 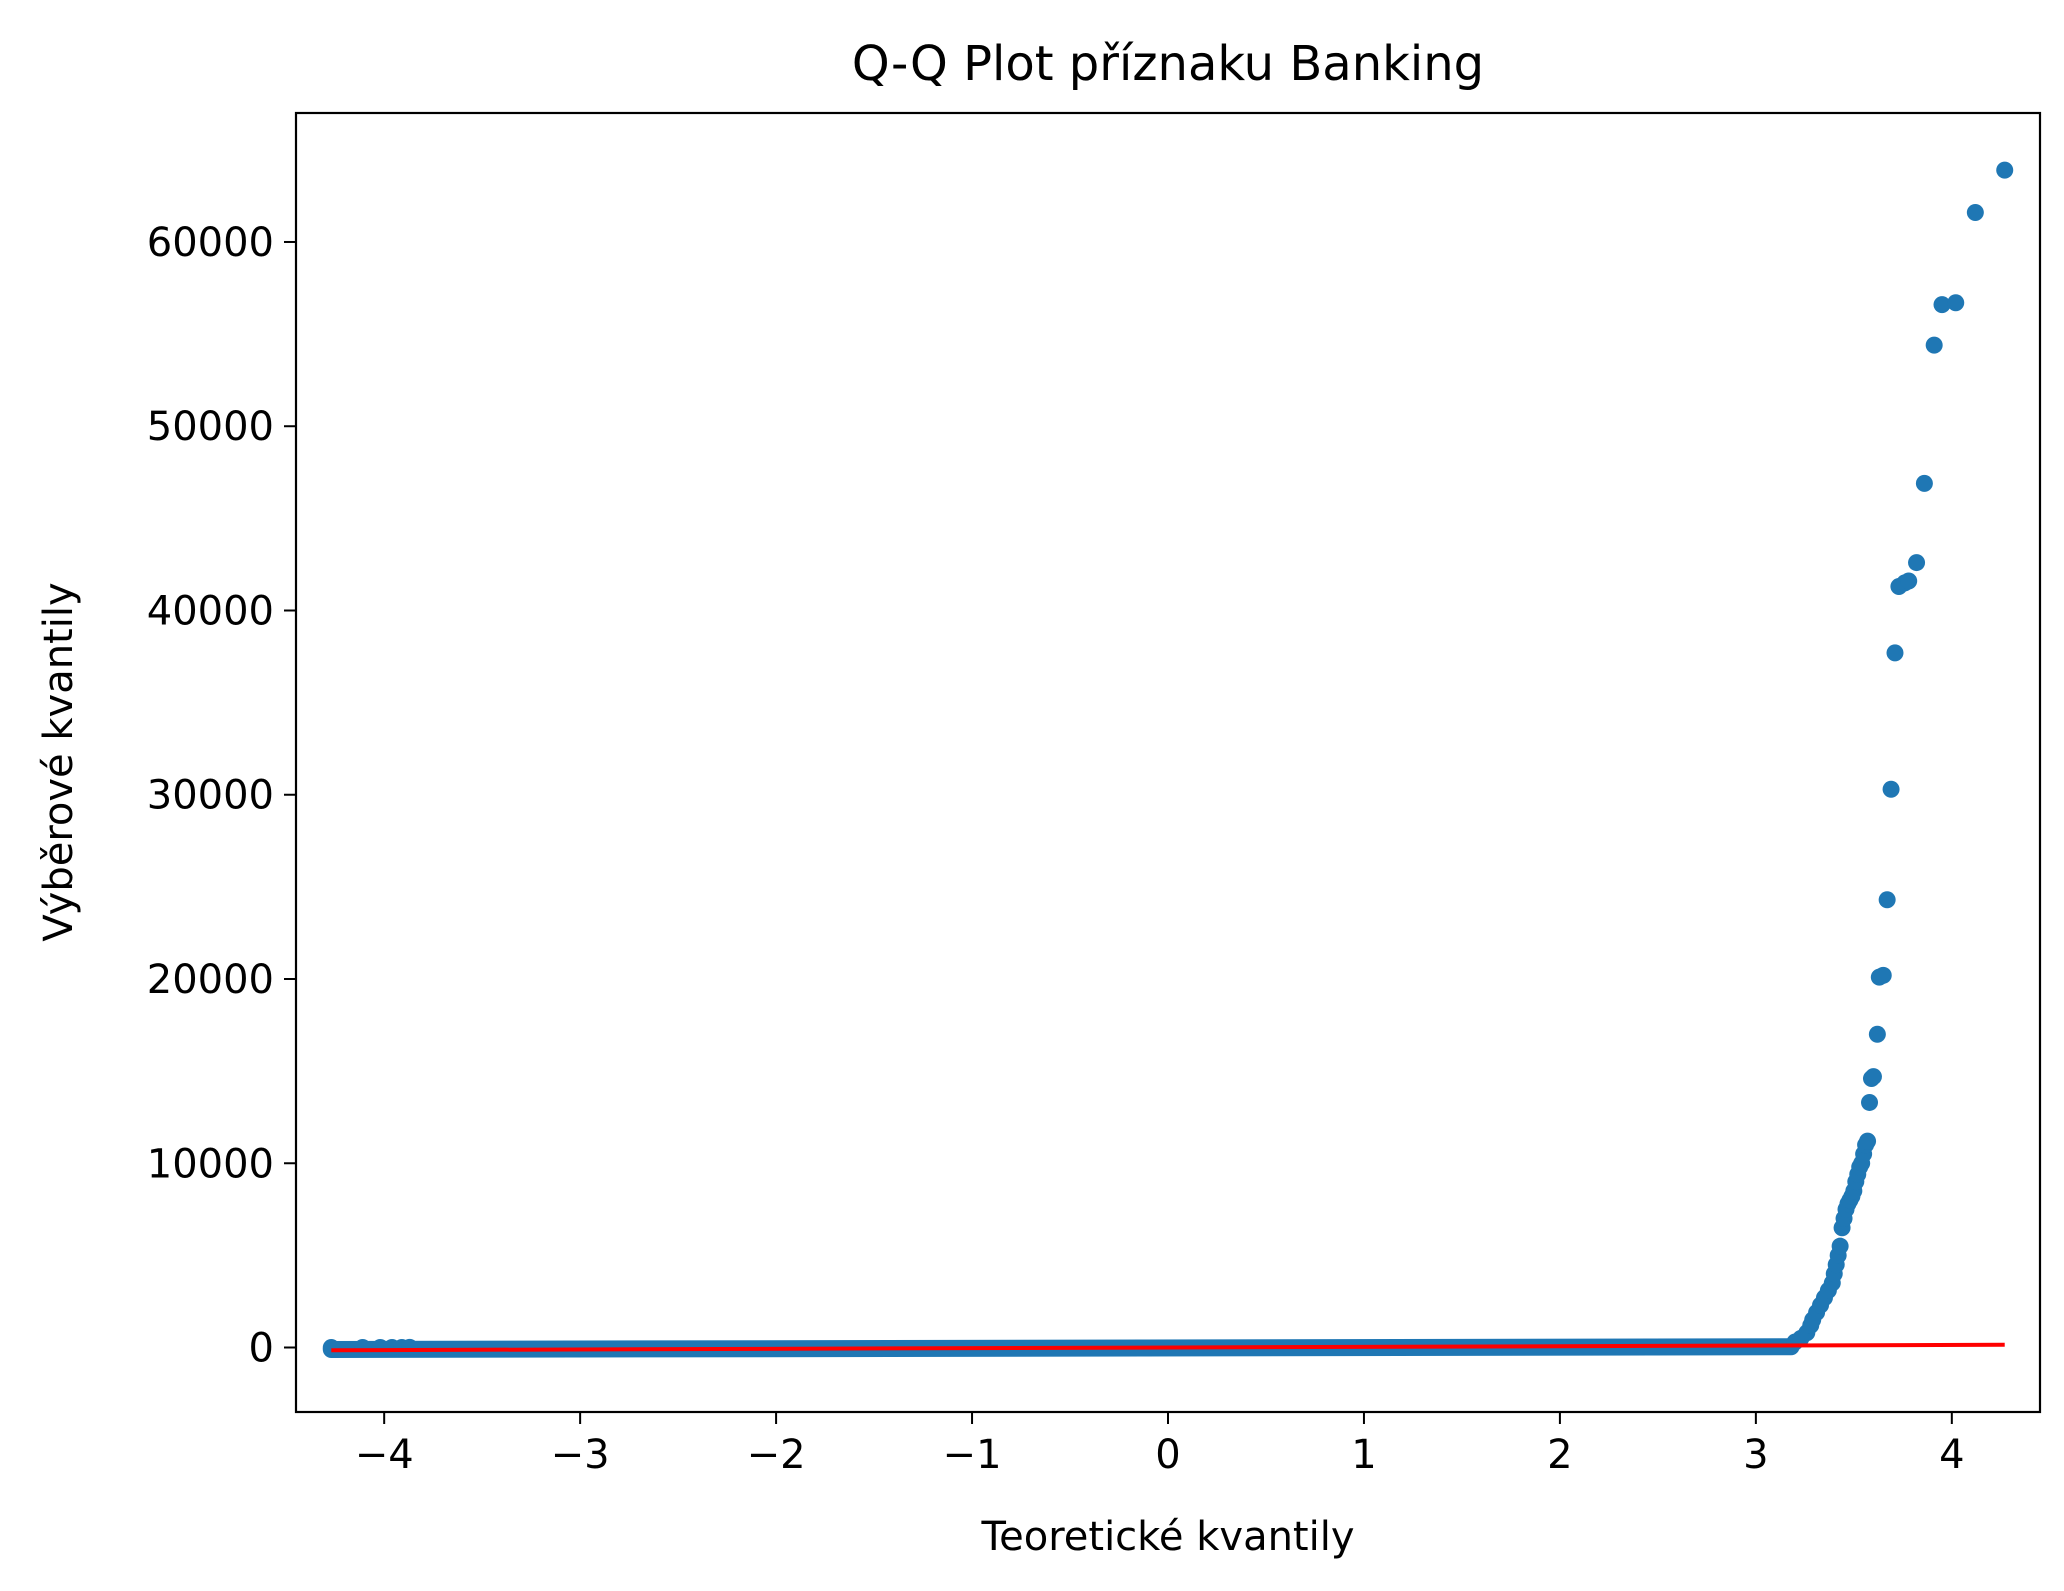 I want to click on y-tick-label: 0, so click(x=261, y=1349).